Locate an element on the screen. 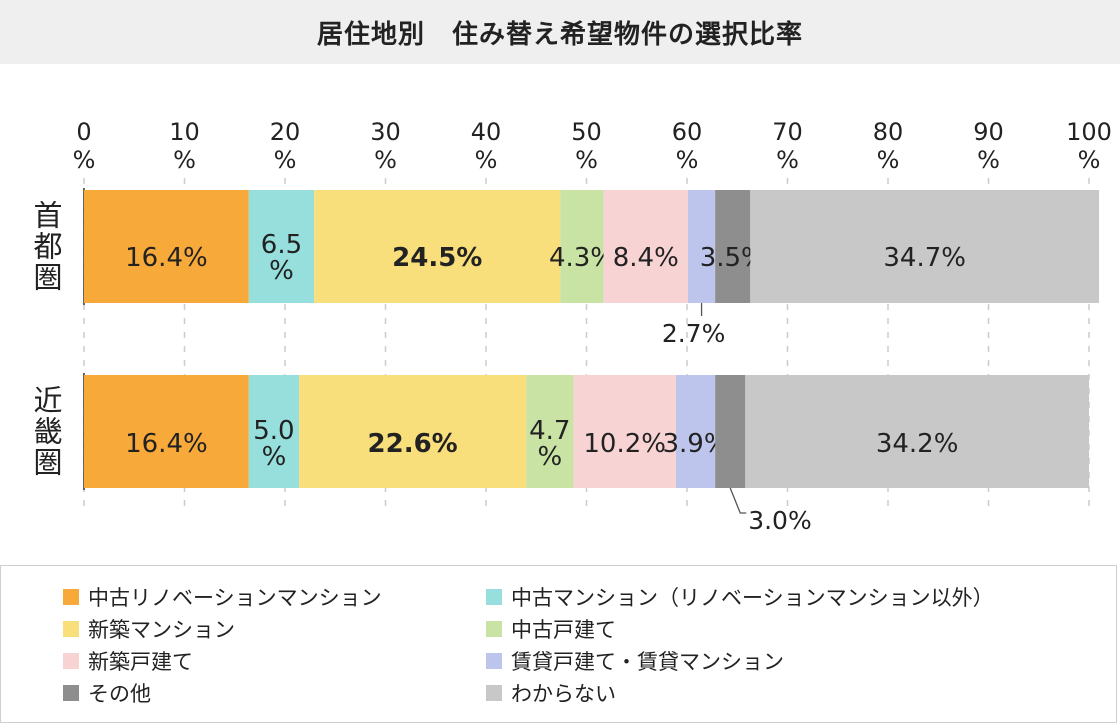 The height and width of the screenshot is (726, 1120). data-label: 24.5% is located at coordinates (437, 258).